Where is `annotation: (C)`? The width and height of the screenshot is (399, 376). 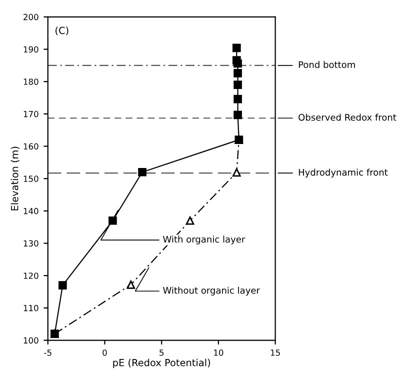 annotation: (C) is located at coordinates (62, 31).